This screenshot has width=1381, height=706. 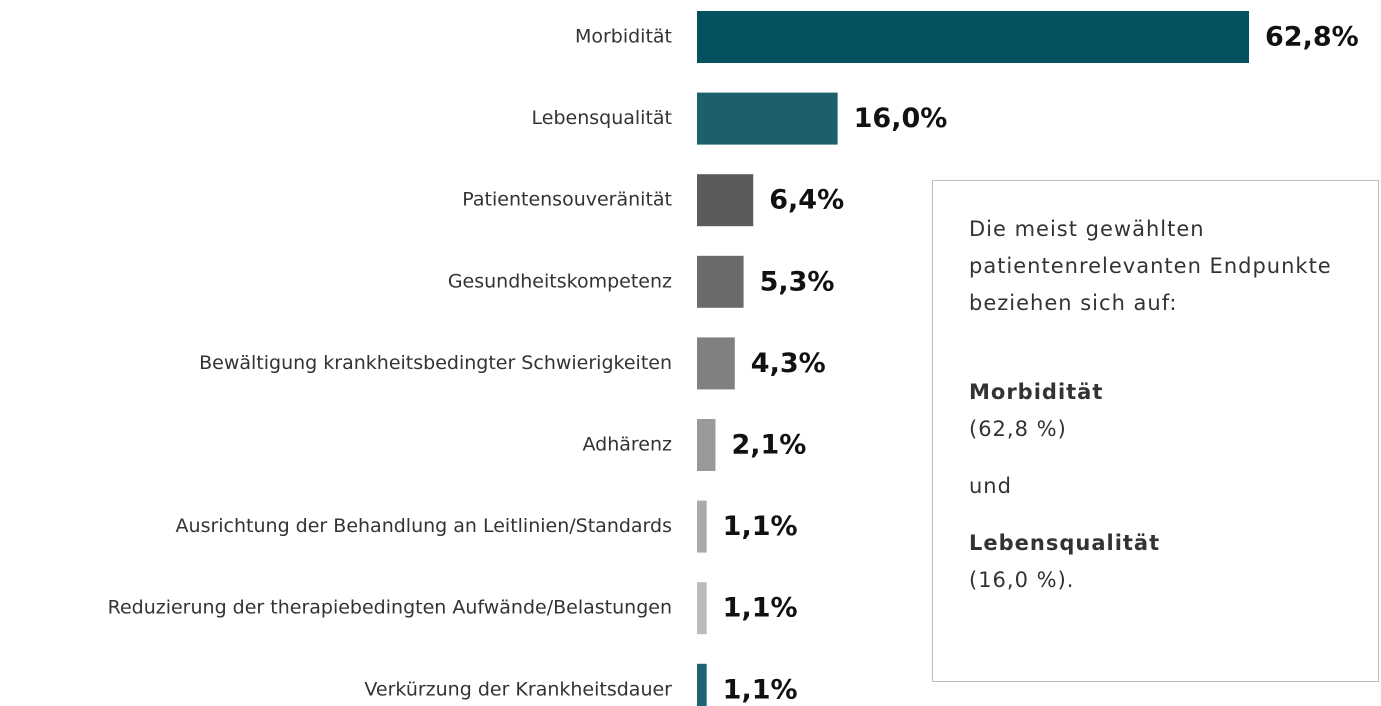 What do you see at coordinates (623, 37) in the screenshot?
I see `category-label: Morbidität` at bounding box center [623, 37].